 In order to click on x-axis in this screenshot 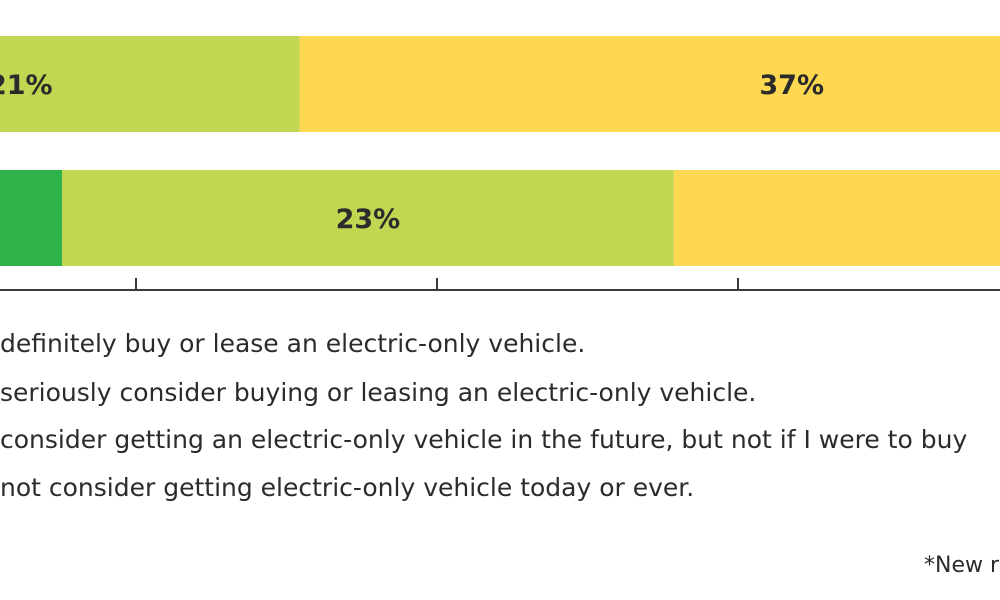, I will do `click(500, 284)`.